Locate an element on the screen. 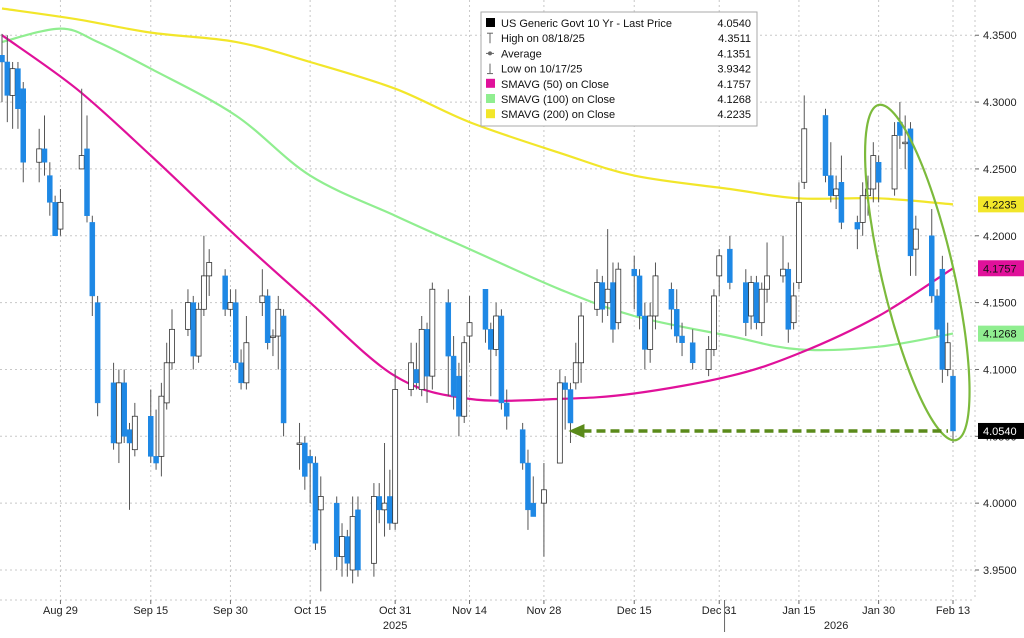  value-tag-box is located at coordinates (1001, 333).